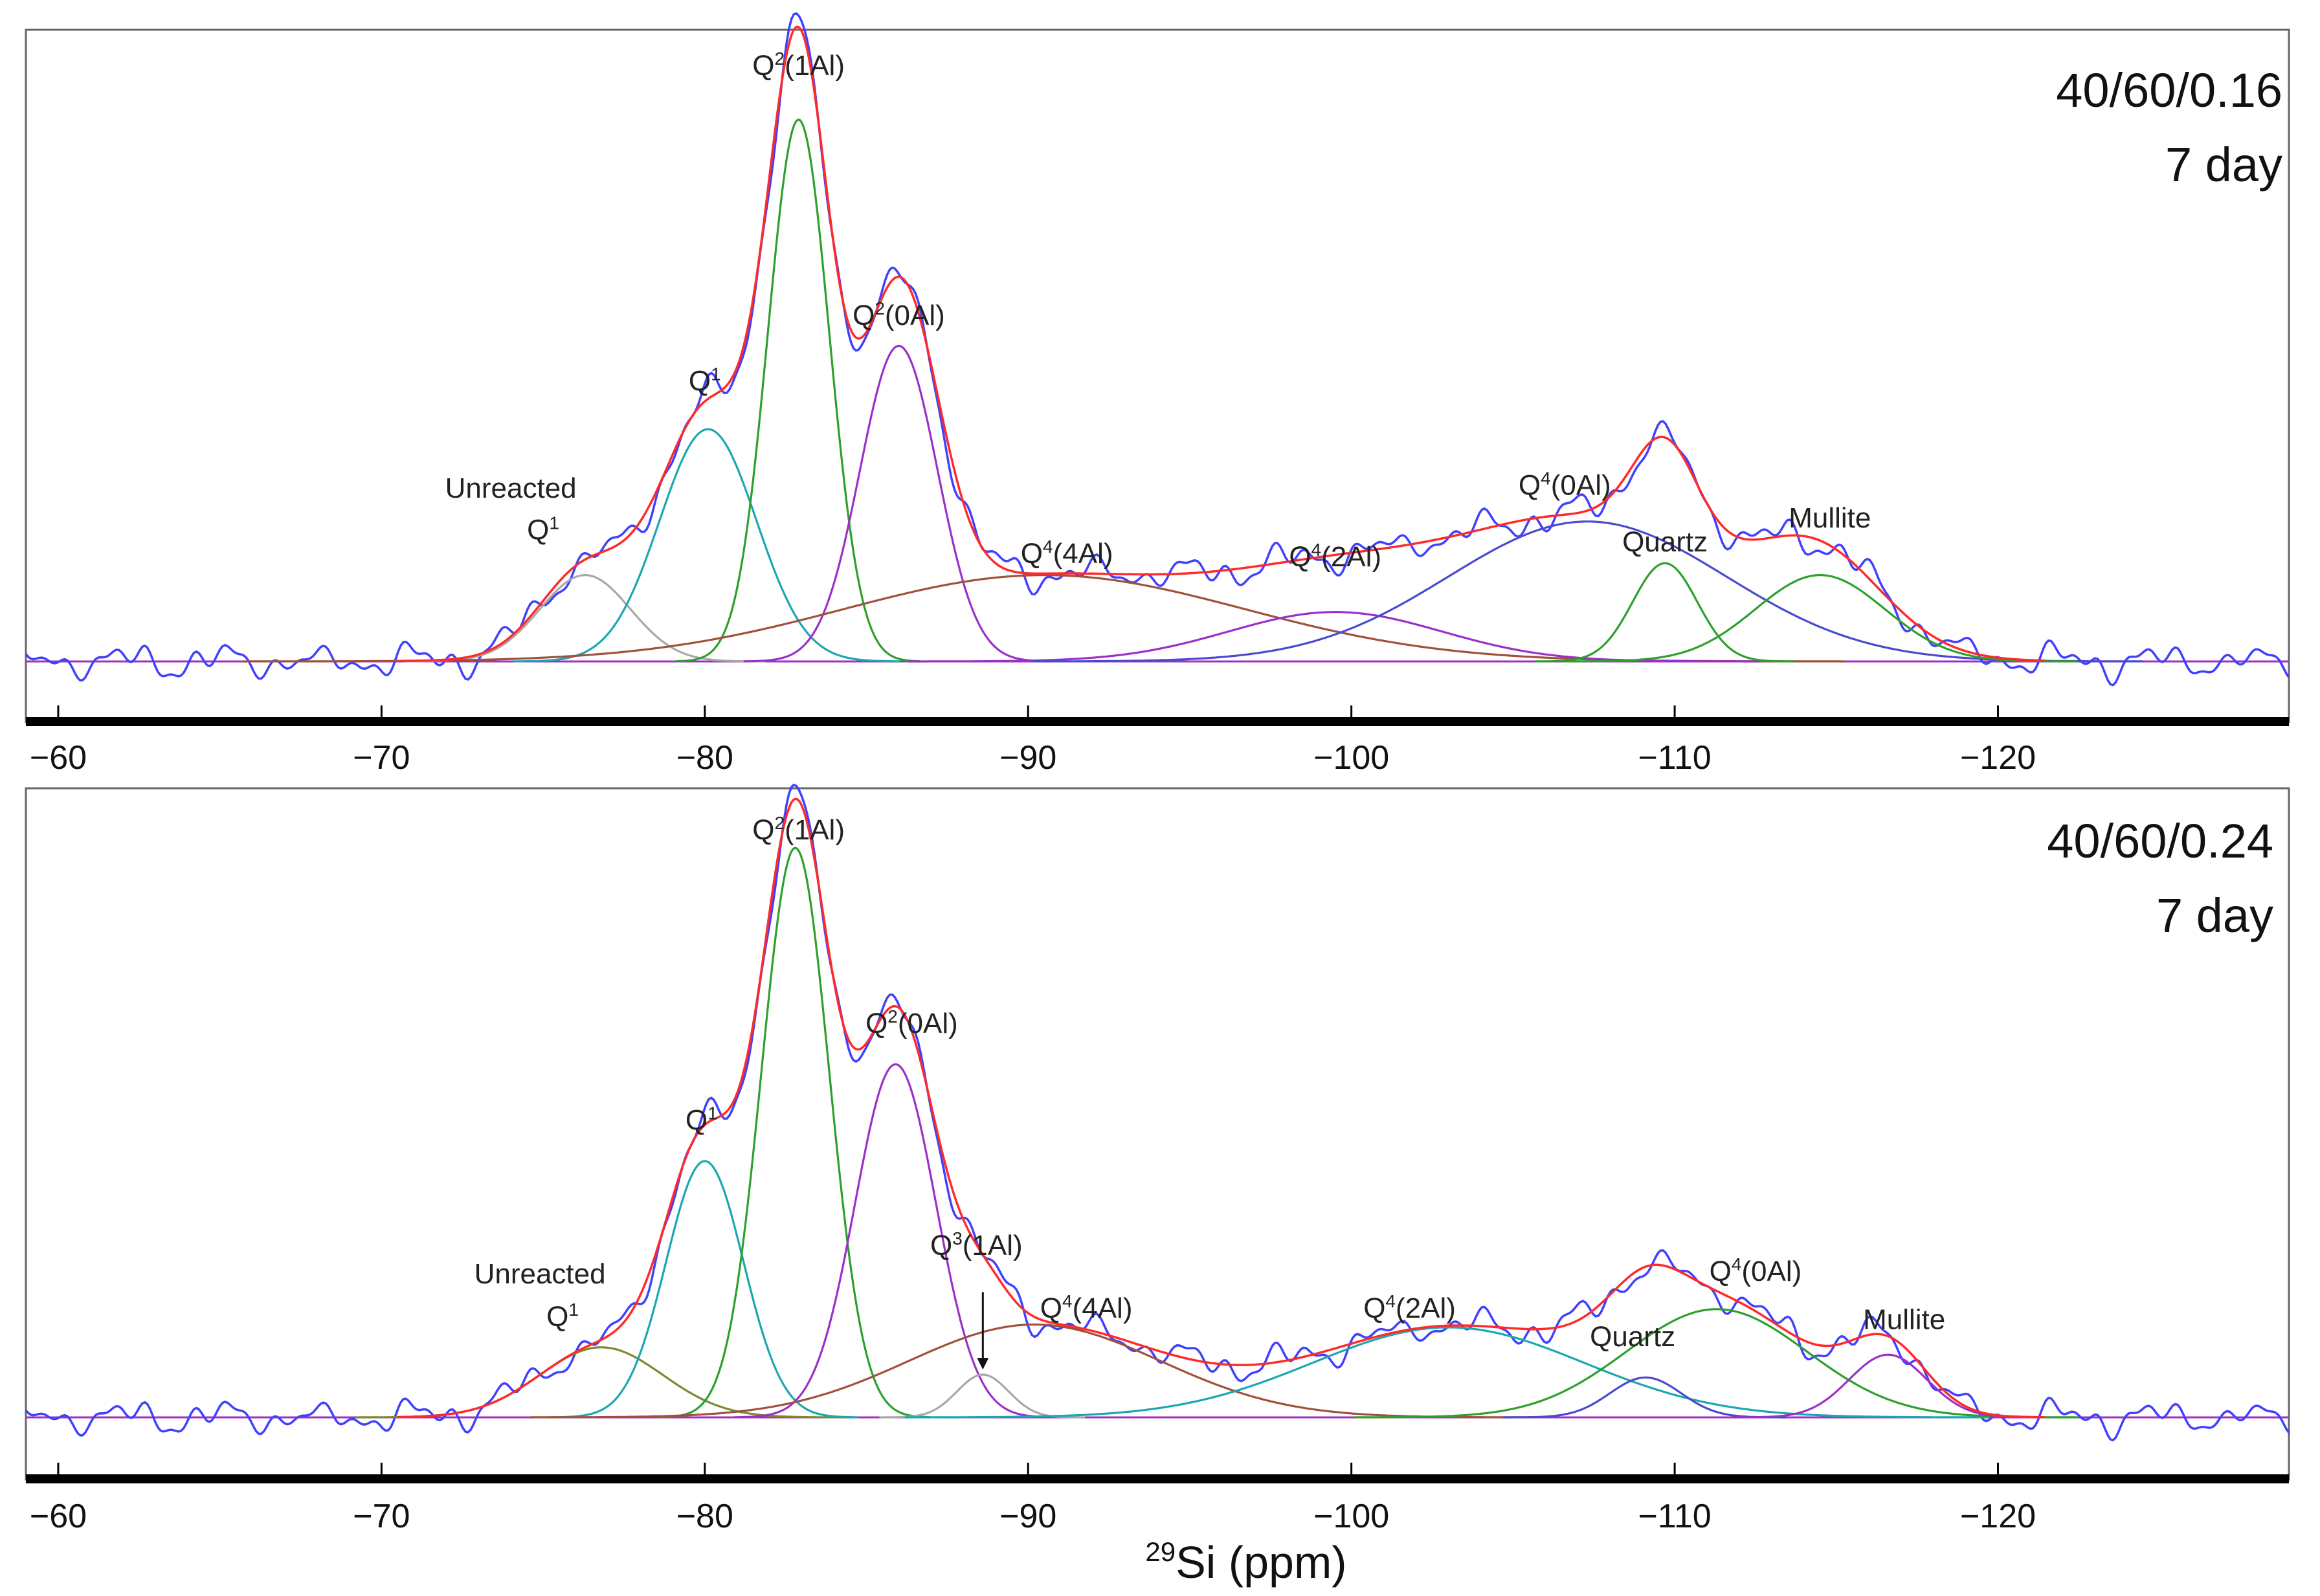  Describe the element at coordinates (1245, 1562) in the screenshot. I see `x-axis-title: 29Si (ppm)` at that location.